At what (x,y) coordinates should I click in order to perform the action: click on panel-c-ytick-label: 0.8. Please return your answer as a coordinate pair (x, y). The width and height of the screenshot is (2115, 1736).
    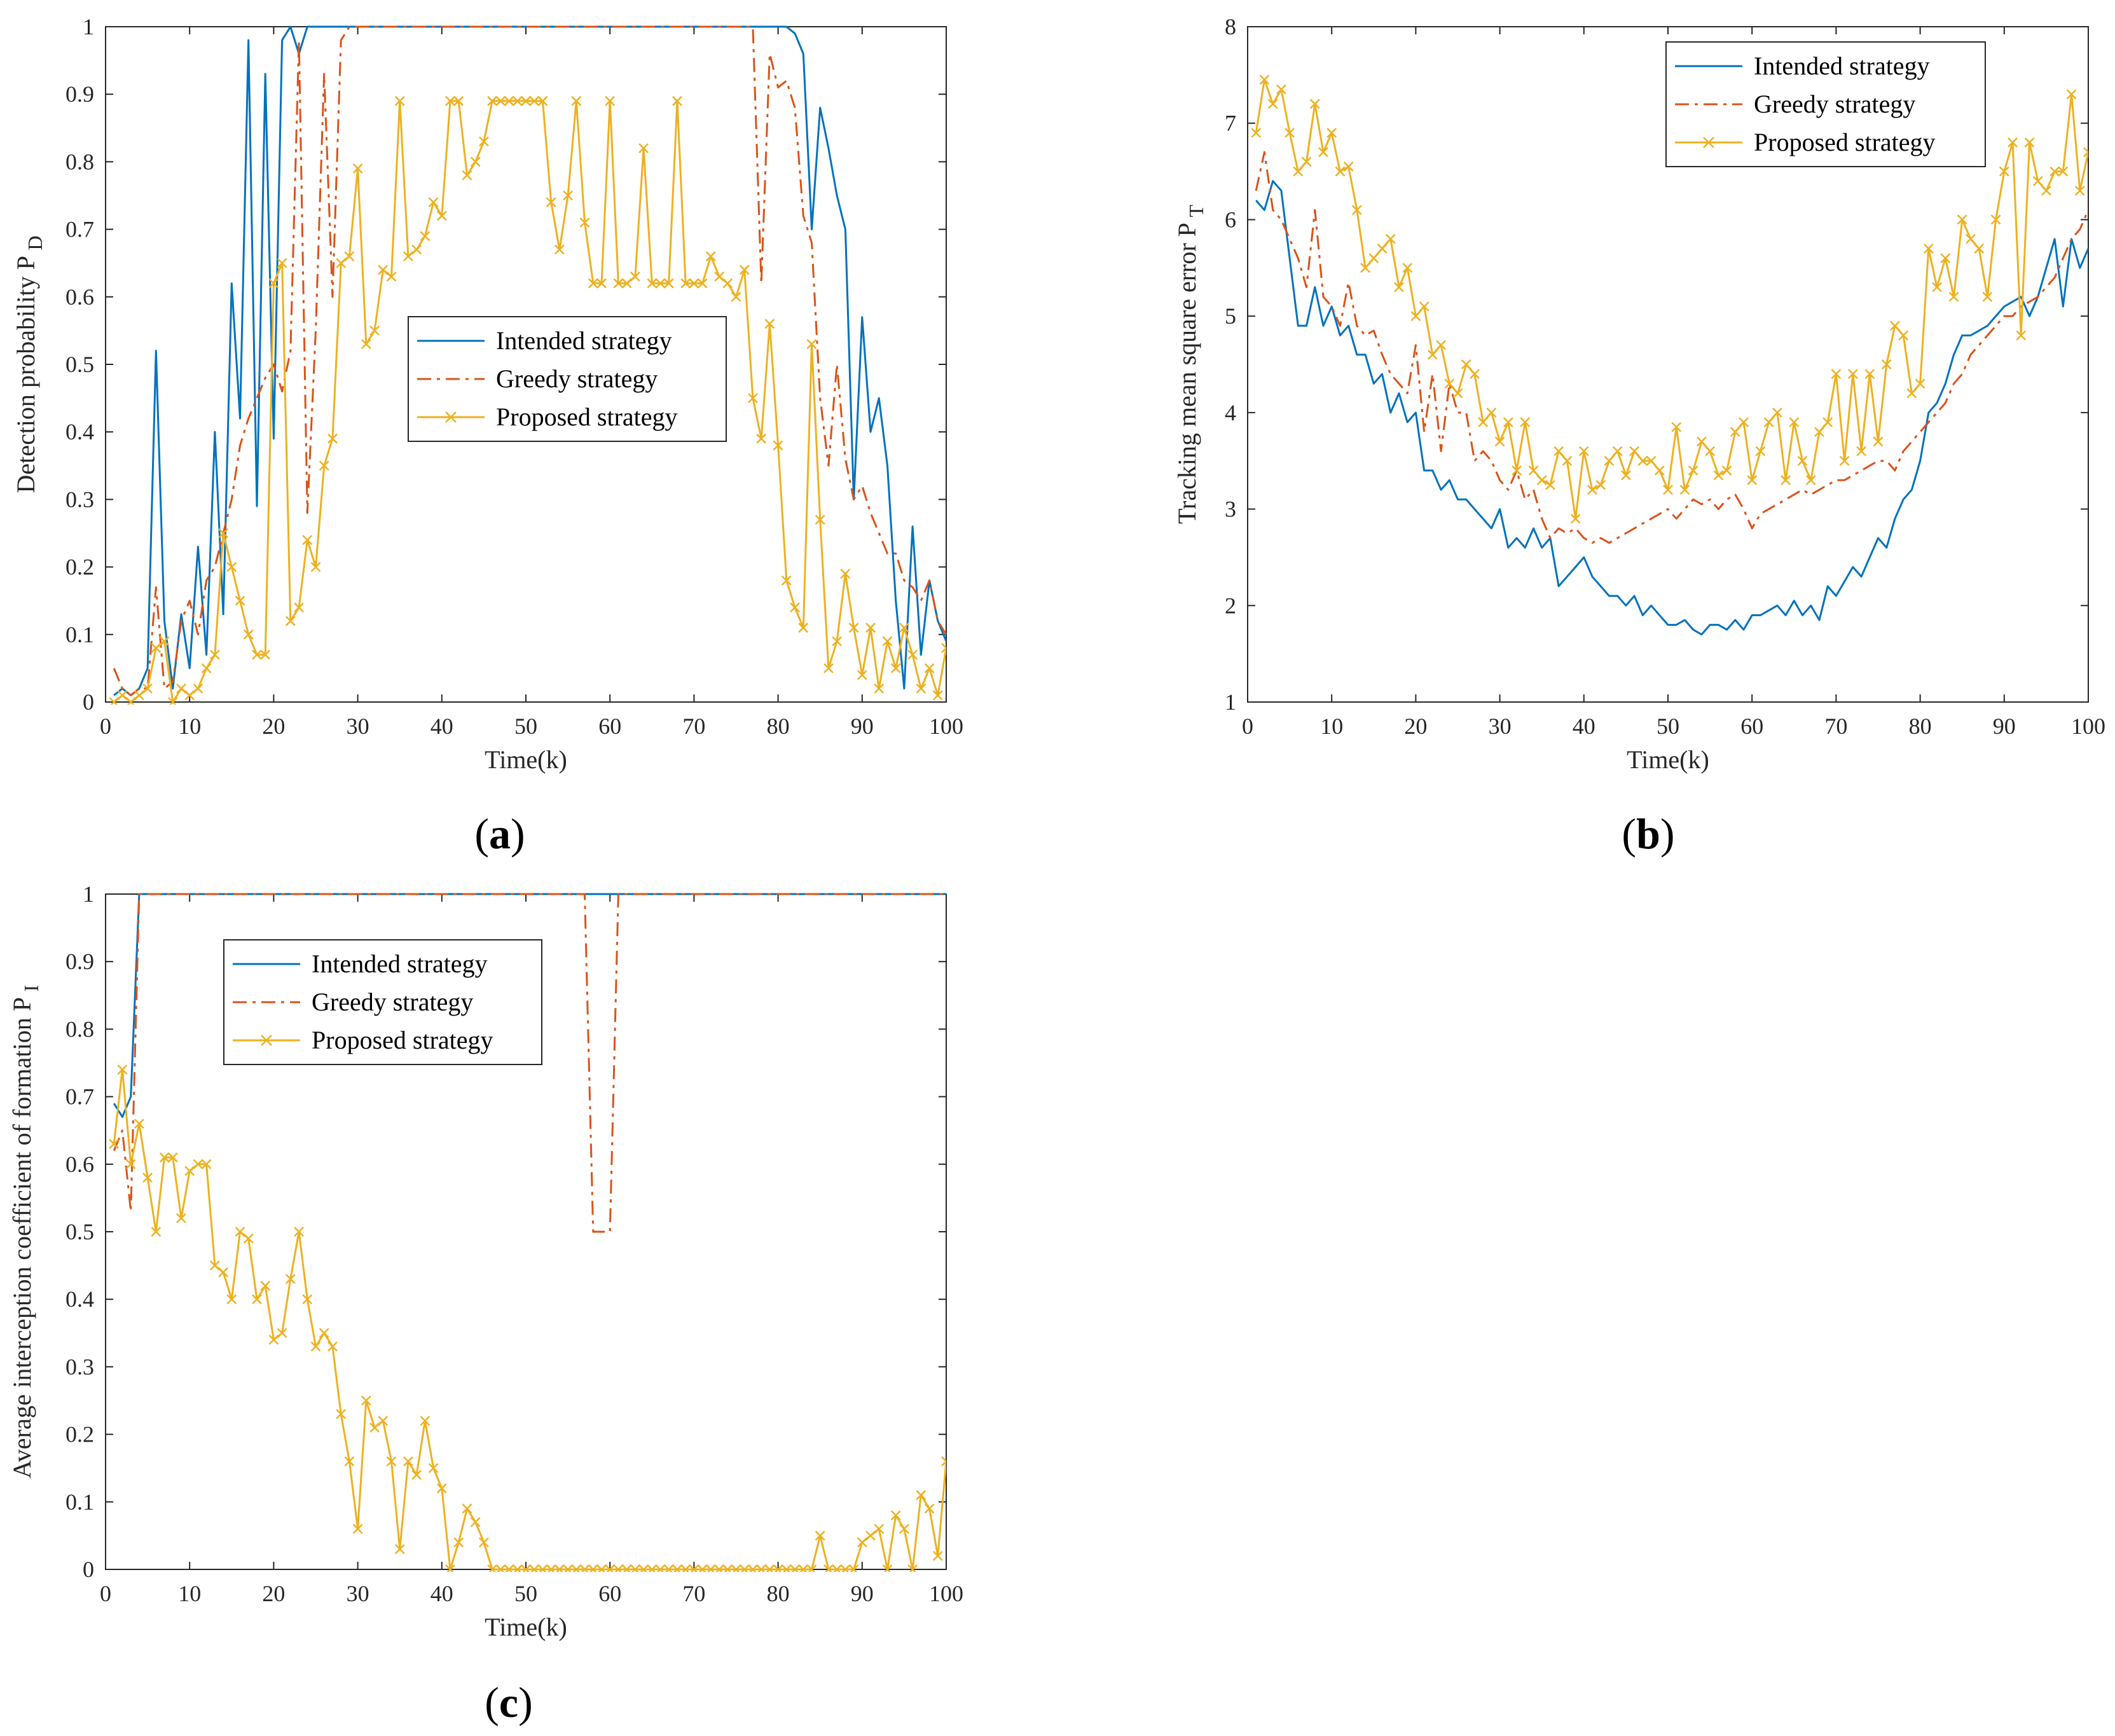
    Looking at the image, I should click on (79, 1029).